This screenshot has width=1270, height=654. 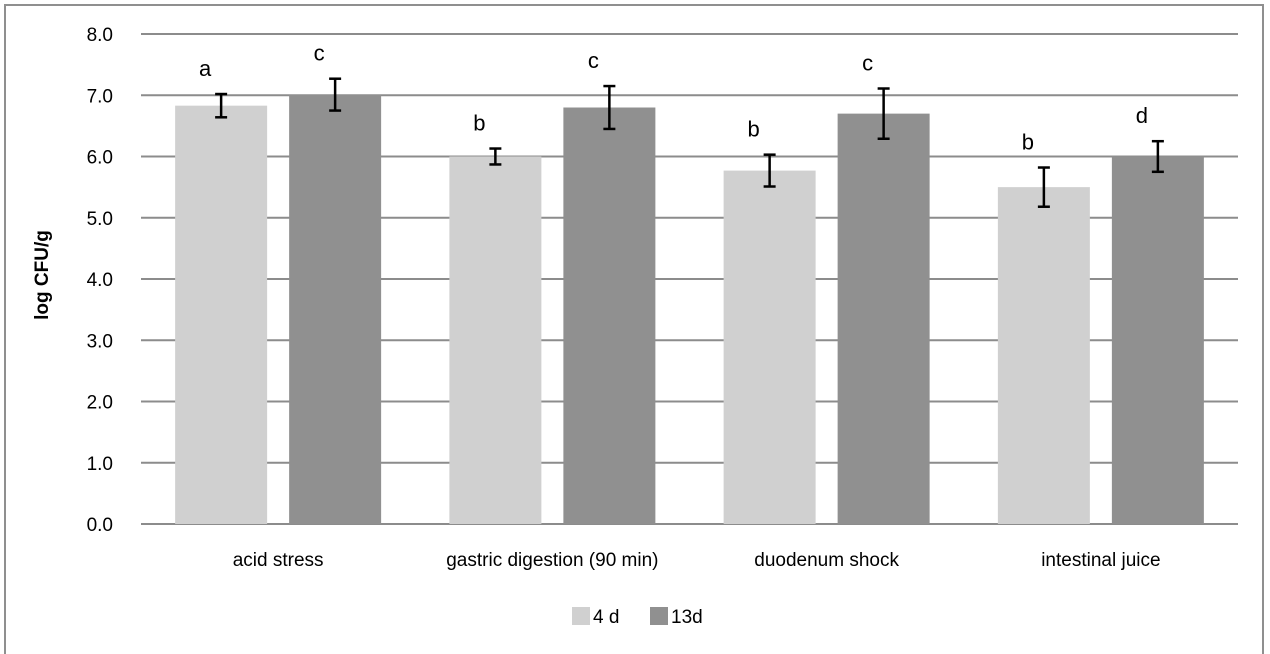 I want to click on y-tick-label: 6.0, so click(x=100, y=158).